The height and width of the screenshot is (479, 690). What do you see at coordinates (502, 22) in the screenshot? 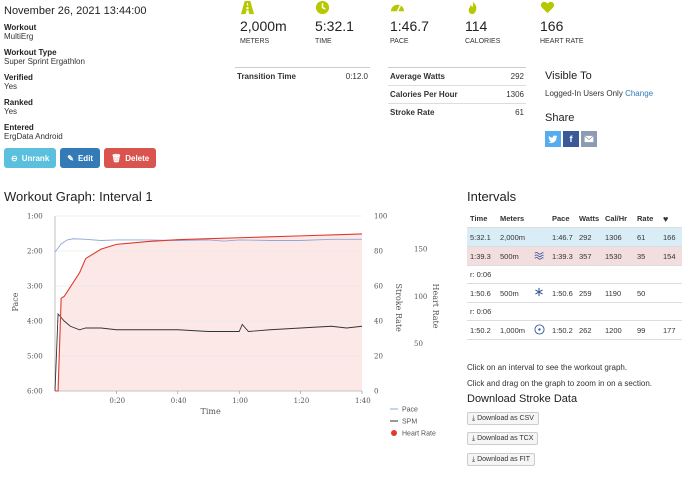
I see `stat-calories: 114 CALORIES` at bounding box center [502, 22].